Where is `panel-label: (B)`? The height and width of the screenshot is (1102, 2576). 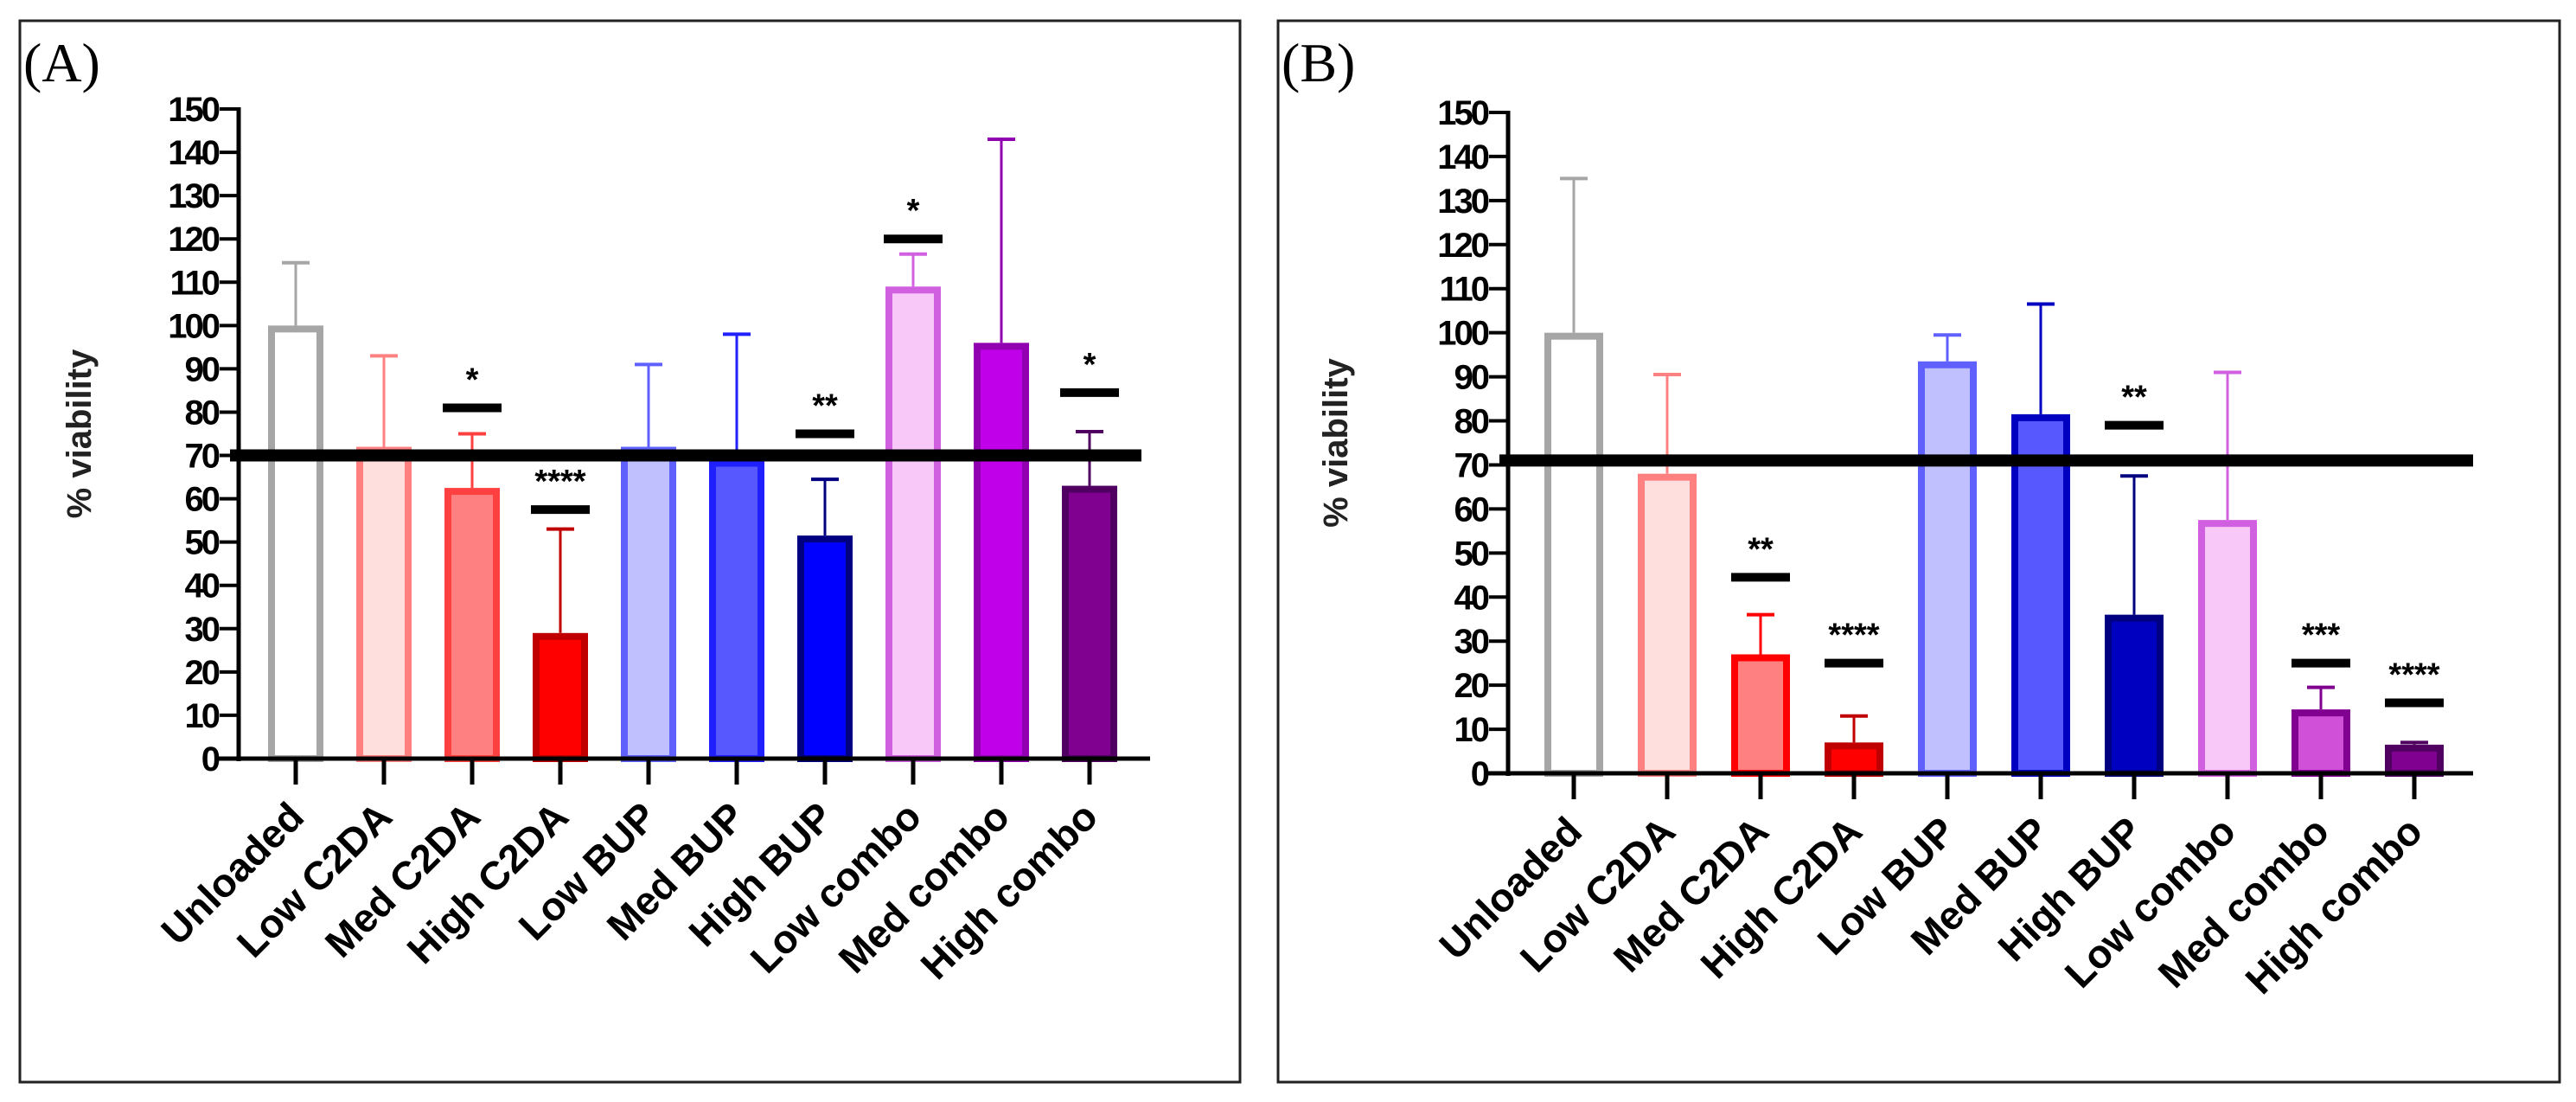
panel-label: (B) is located at coordinates (1318, 62).